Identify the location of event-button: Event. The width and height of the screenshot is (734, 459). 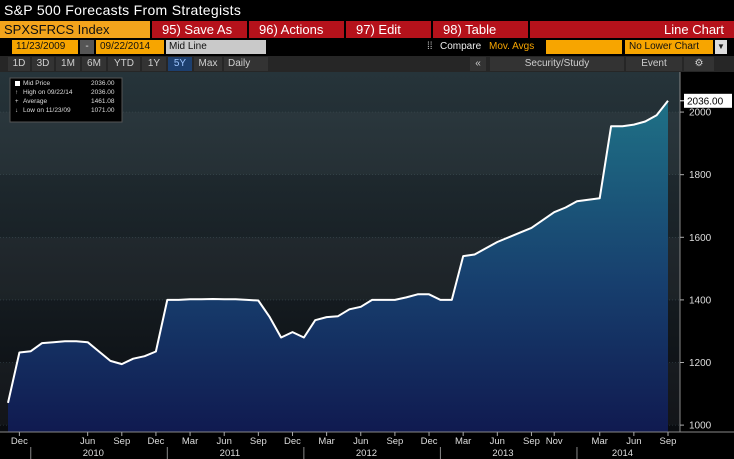
(654, 64).